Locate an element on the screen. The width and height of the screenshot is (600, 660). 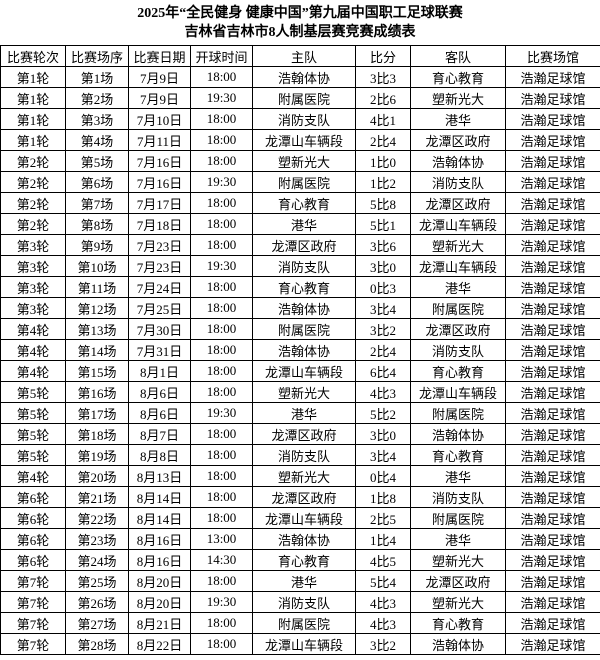
header-cell: 比赛场序 is located at coordinates (97, 56).